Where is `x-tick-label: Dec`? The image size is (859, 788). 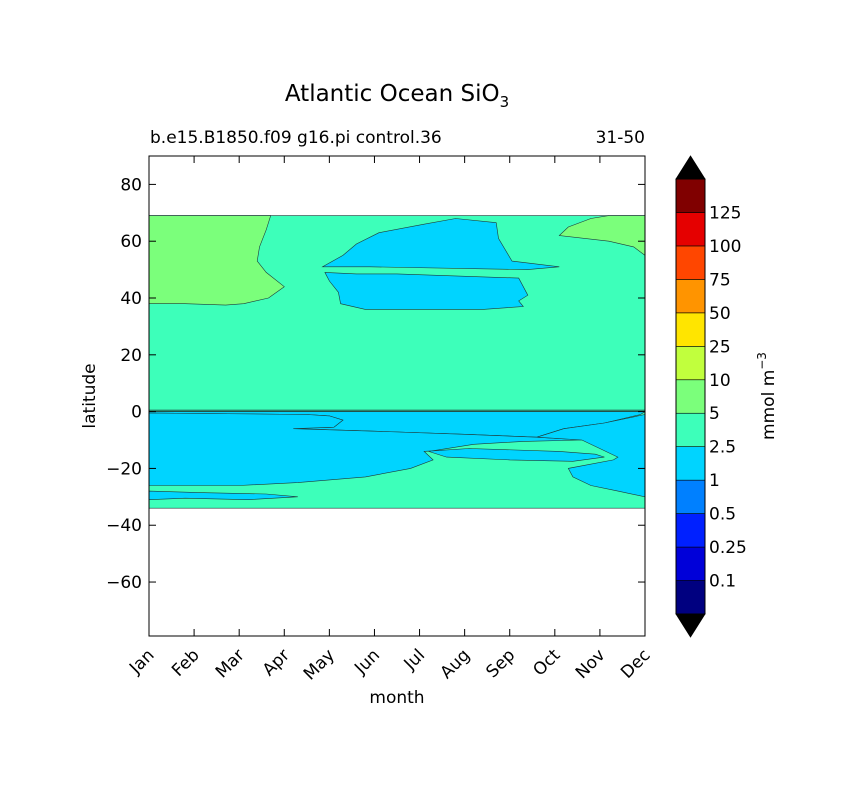 x-tick-label: Dec is located at coordinates (635, 663).